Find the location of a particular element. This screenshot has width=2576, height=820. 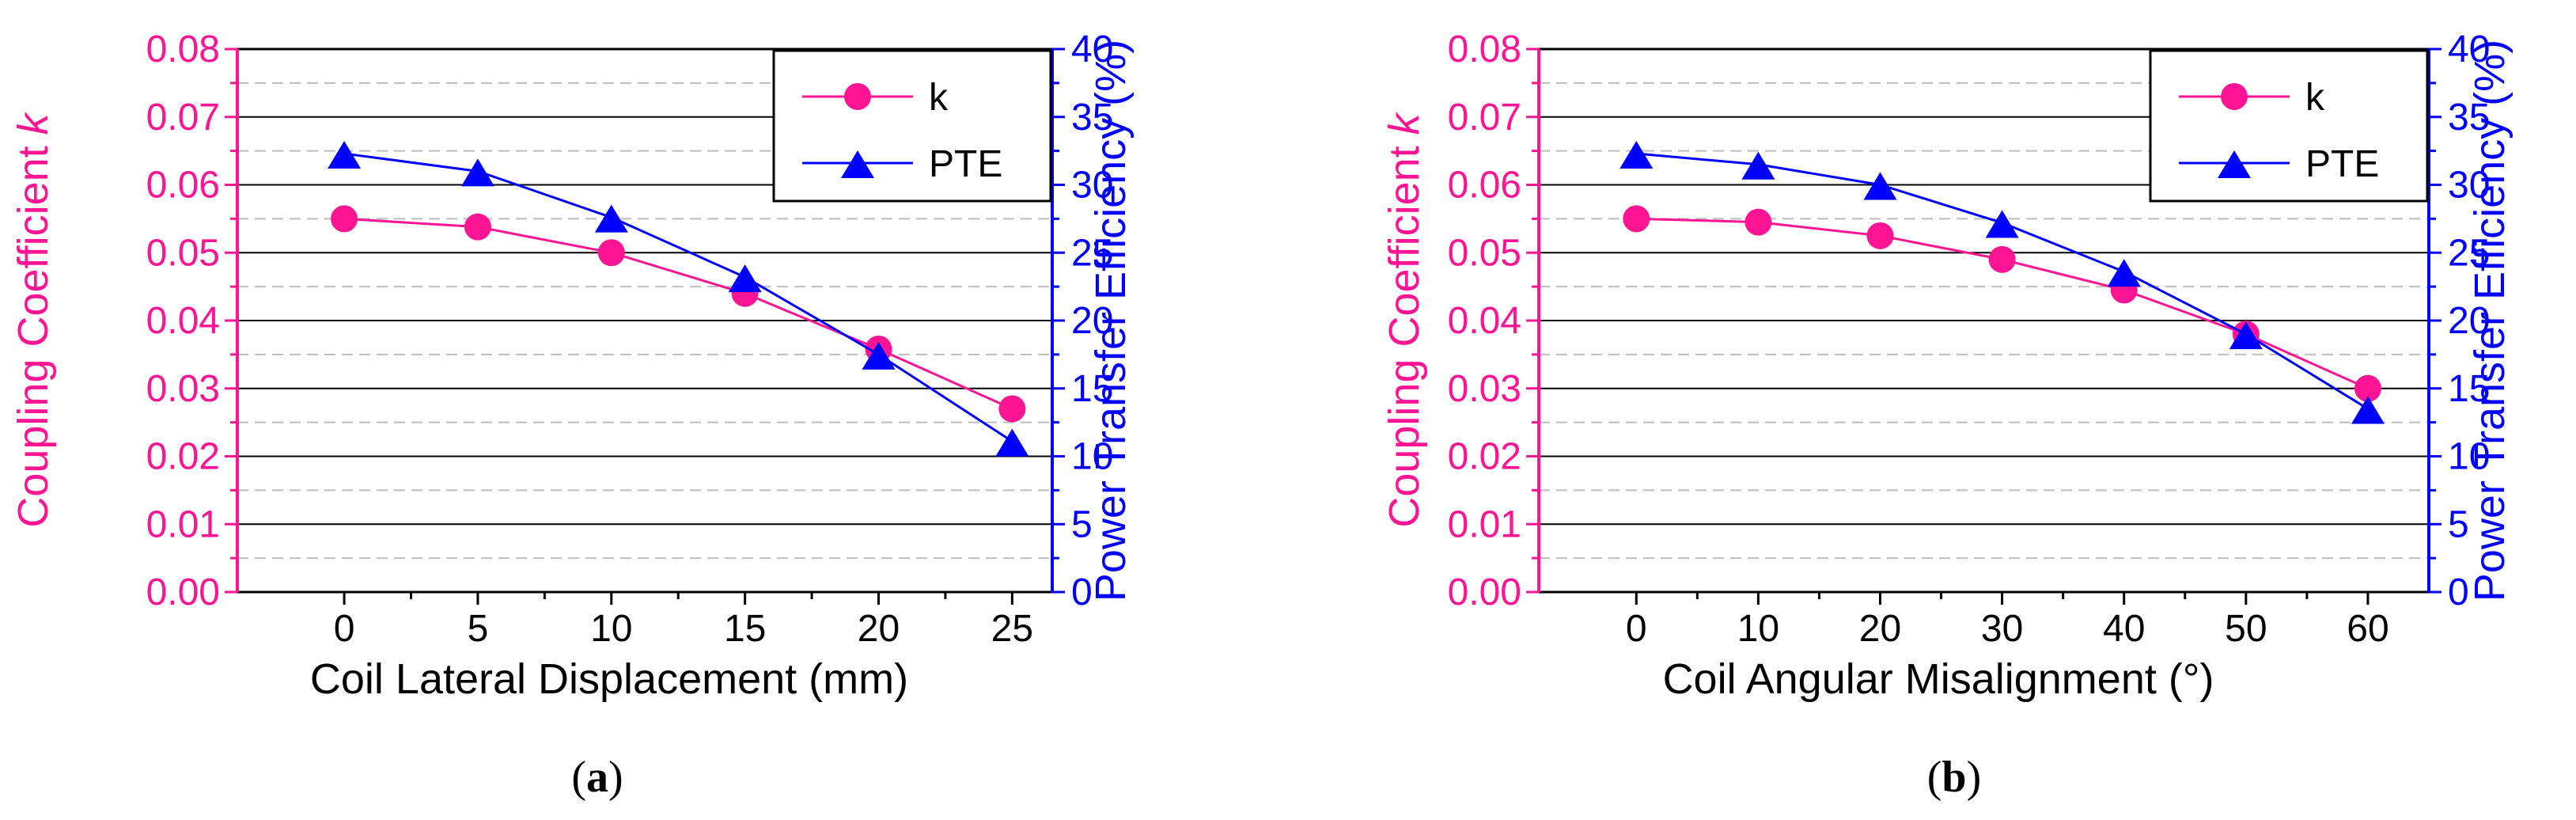

panel-label-letter: a is located at coordinates (597, 777).